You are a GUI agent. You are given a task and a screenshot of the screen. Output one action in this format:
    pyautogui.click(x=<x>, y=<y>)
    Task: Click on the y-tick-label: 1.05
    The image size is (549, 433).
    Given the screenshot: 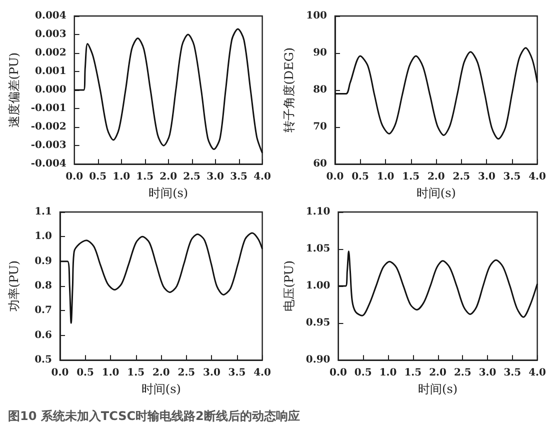 What is the action you would take?
    pyautogui.click(x=318, y=249)
    